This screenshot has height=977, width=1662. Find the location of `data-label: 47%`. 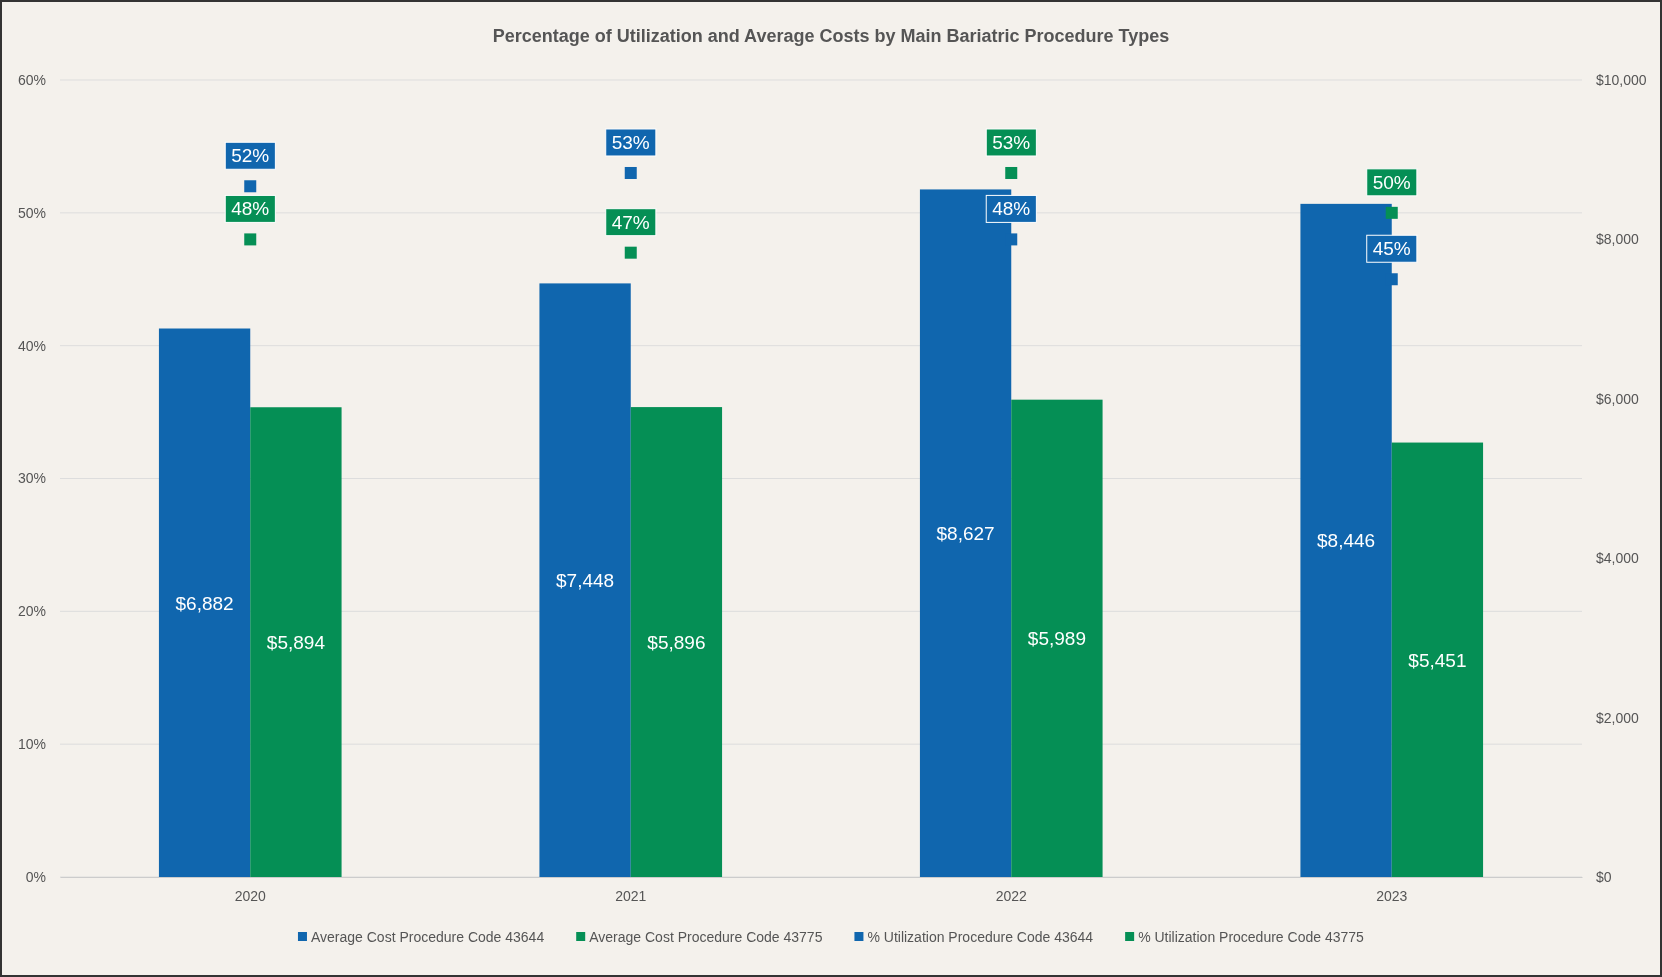

data-label: 47% is located at coordinates (630, 222).